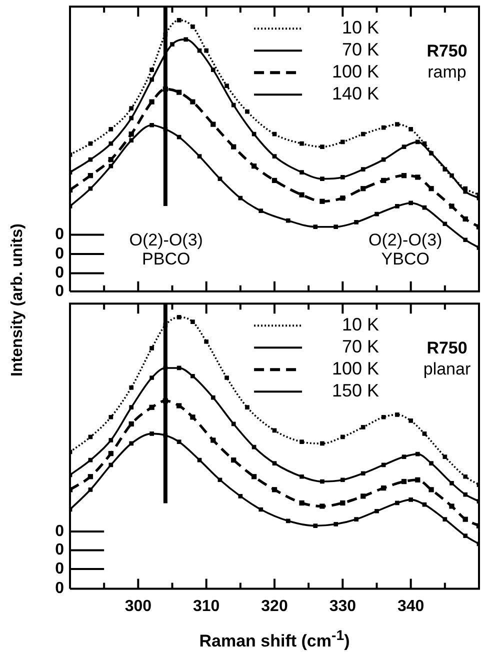 The width and height of the screenshot is (487, 664). What do you see at coordinates (138, 606) in the screenshot?
I see `x-tick-label: 300` at bounding box center [138, 606].